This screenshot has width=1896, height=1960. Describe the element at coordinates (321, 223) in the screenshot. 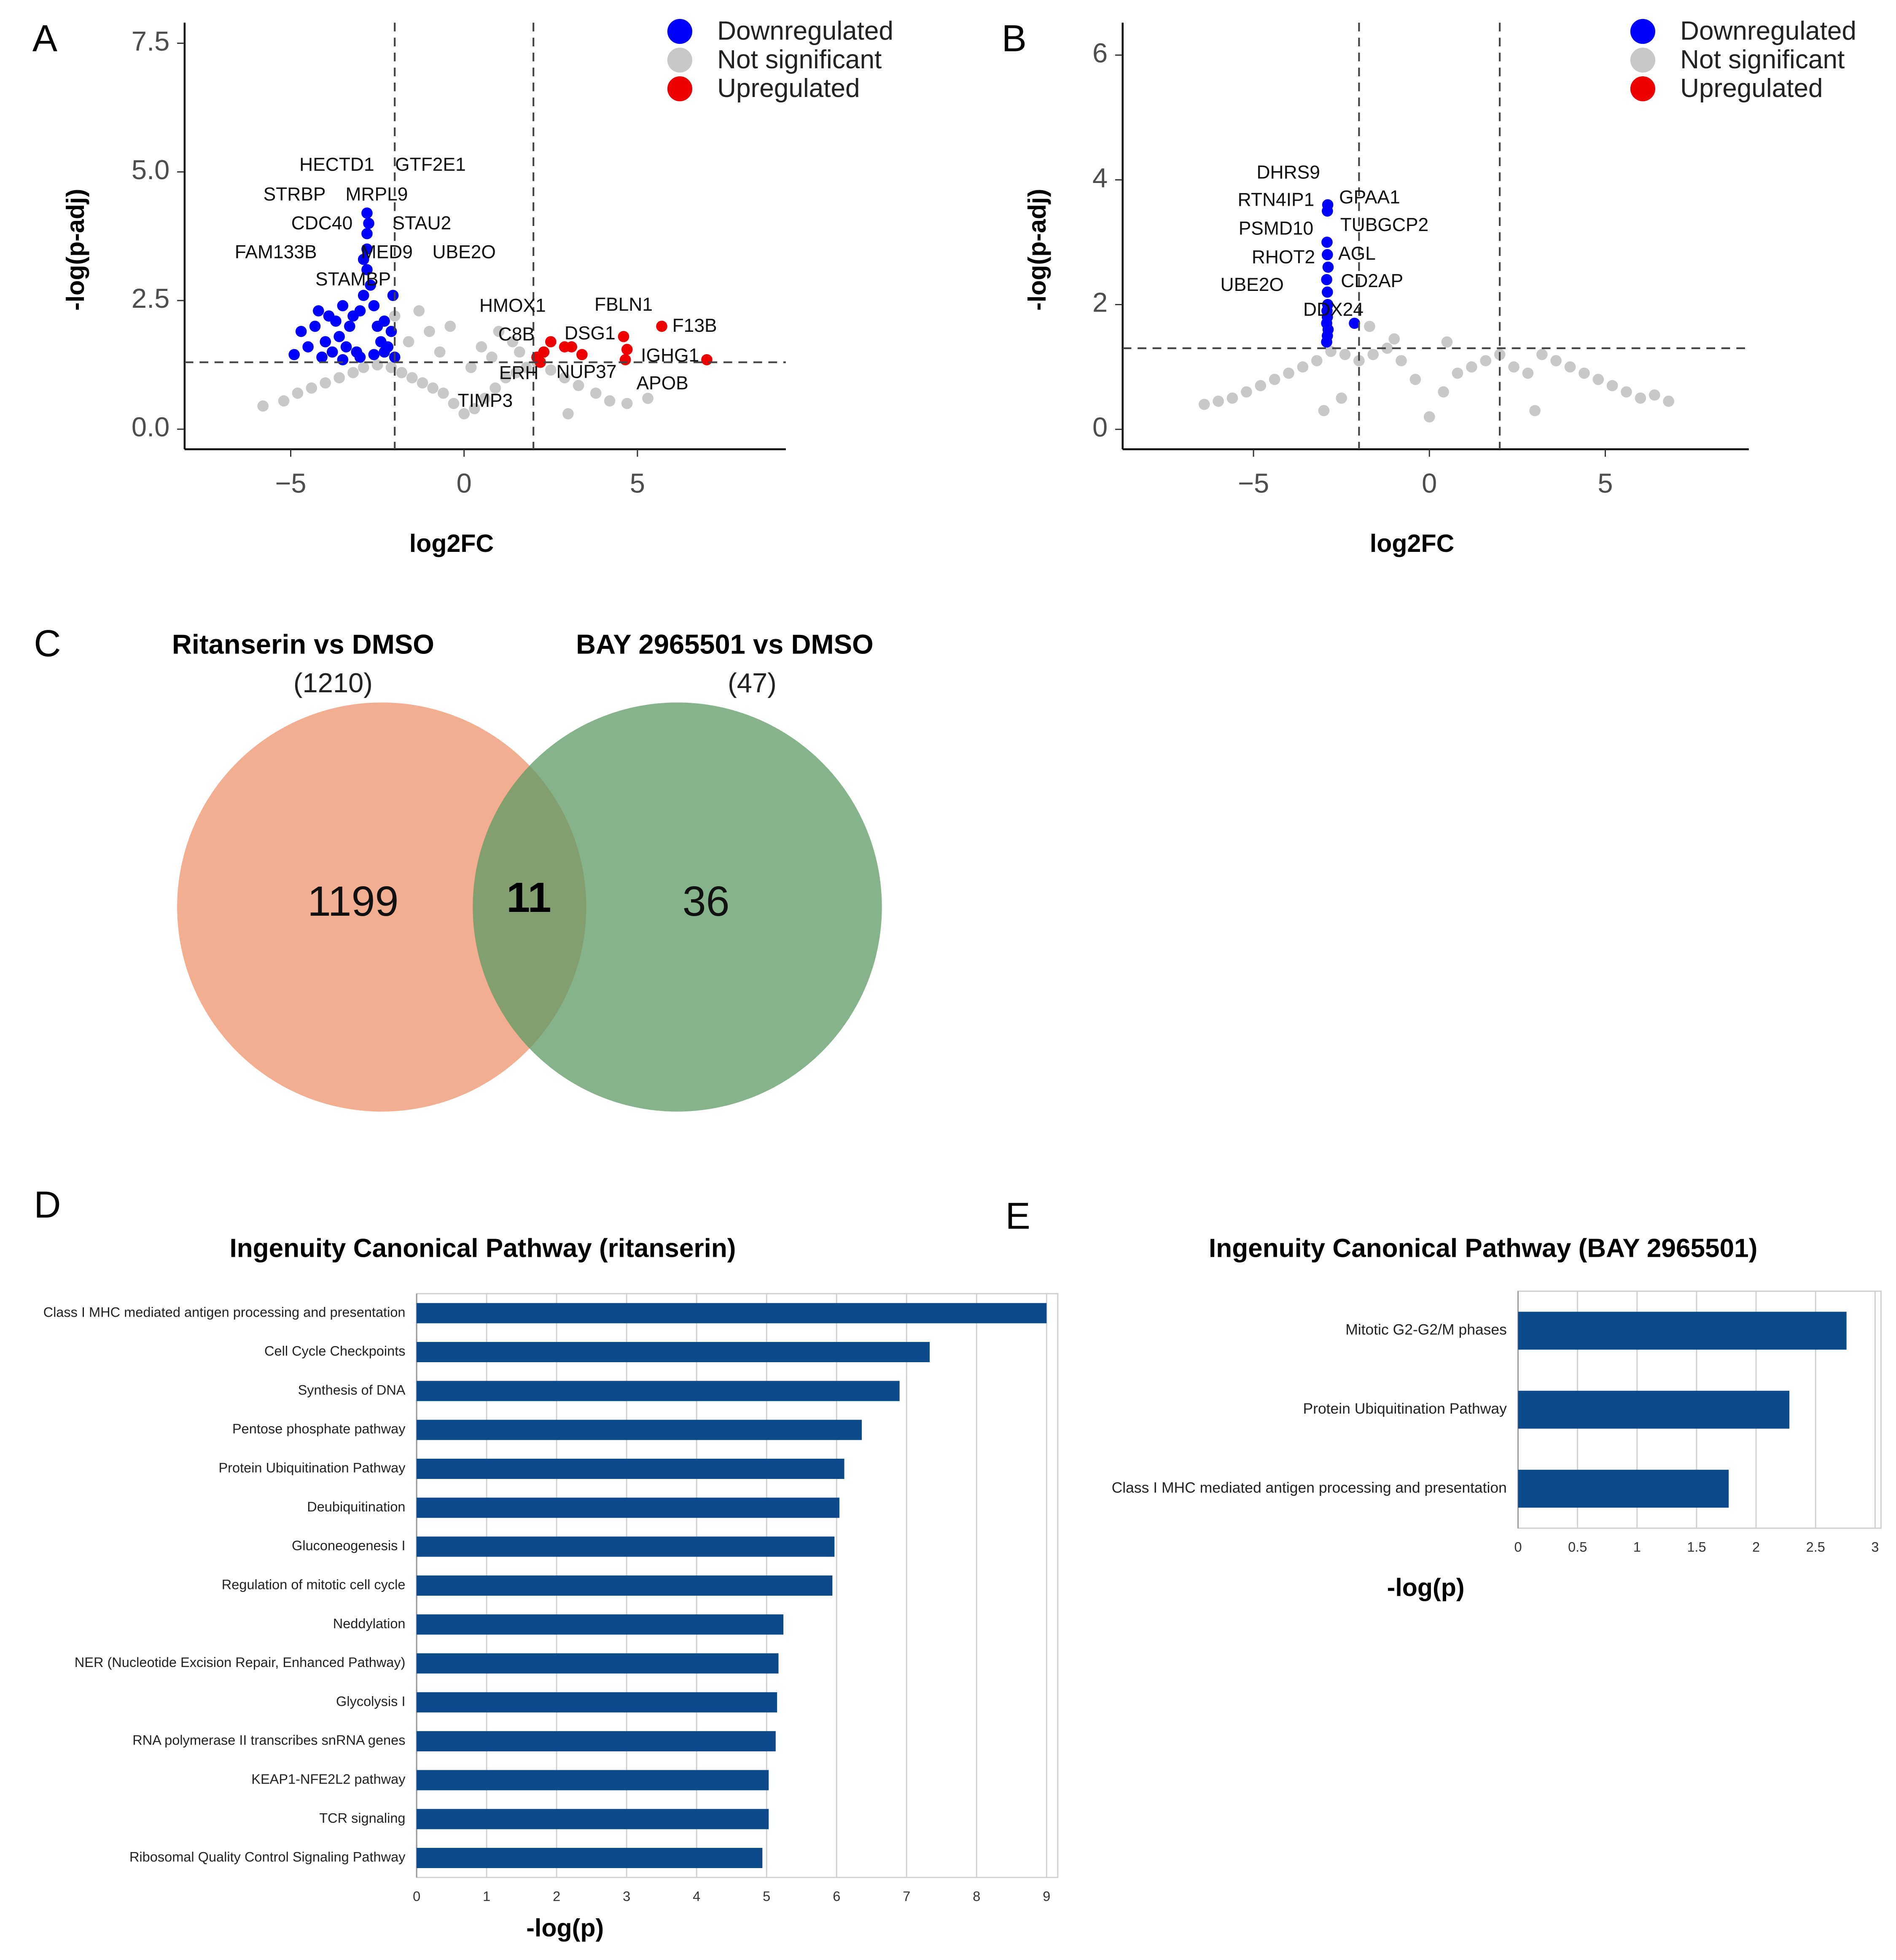

I see `gene-label: CDC40` at that location.